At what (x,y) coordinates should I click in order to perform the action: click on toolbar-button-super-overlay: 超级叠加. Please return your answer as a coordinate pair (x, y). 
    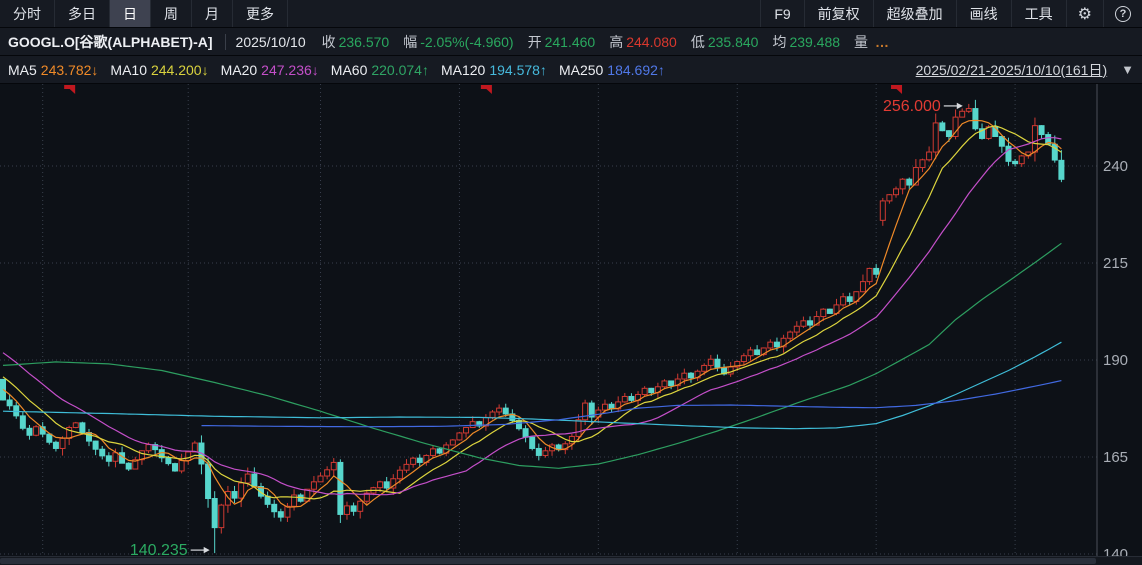
    Looking at the image, I should click on (914, 13).